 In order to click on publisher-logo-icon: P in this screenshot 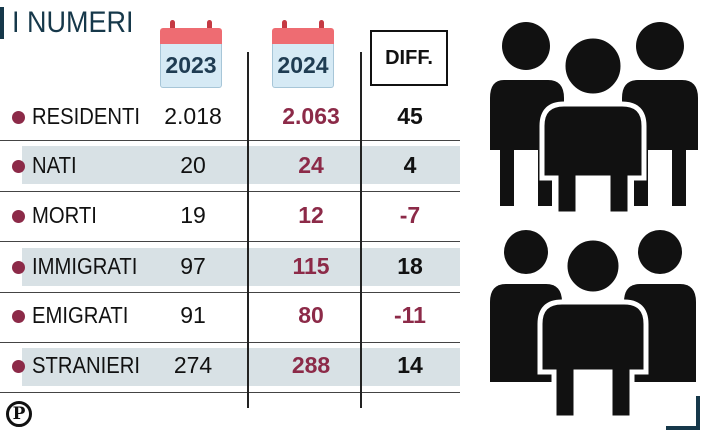, I will do `click(19, 414)`.